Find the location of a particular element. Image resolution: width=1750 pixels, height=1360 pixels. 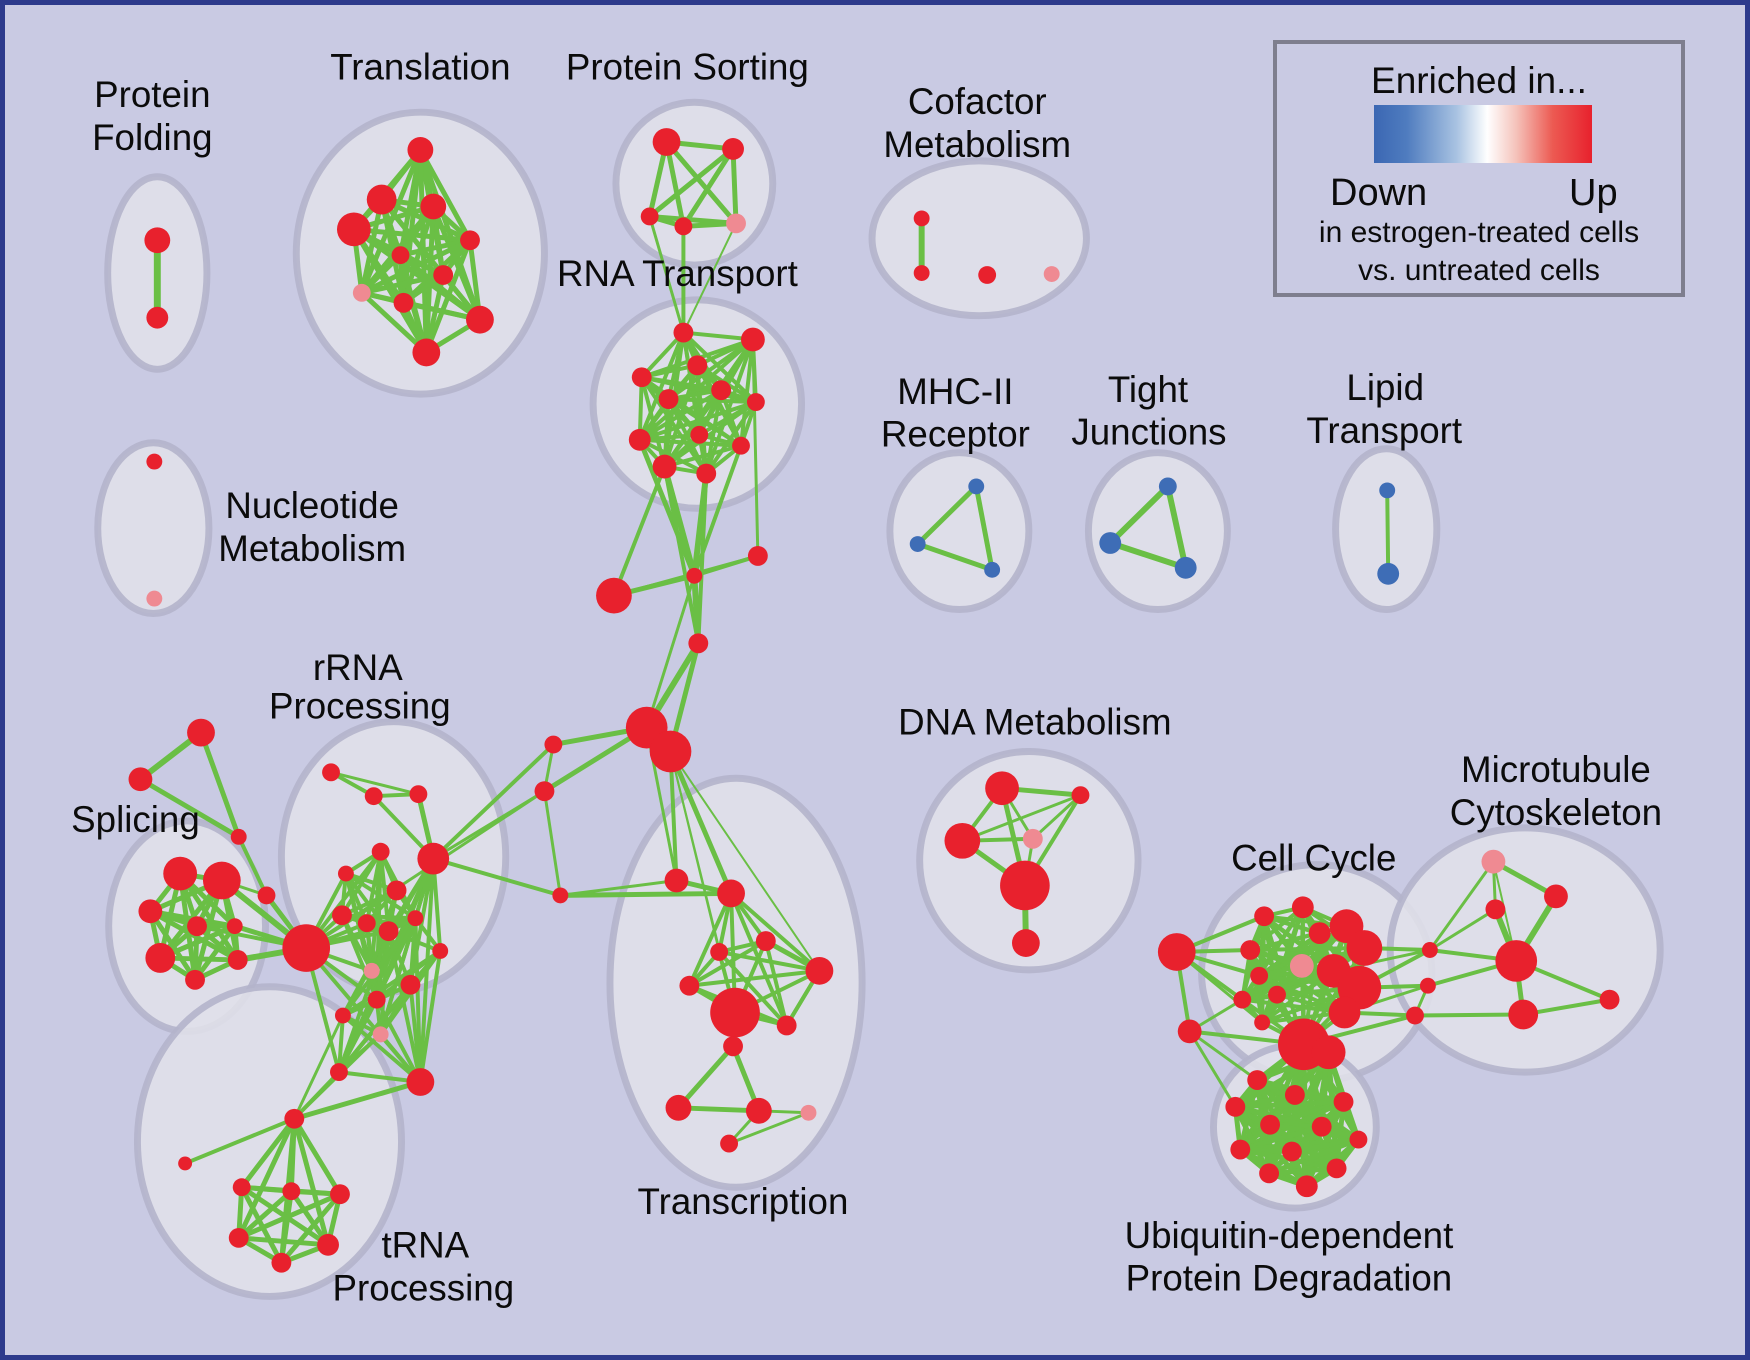

node-rt10 is located at coordinates (741, 445).